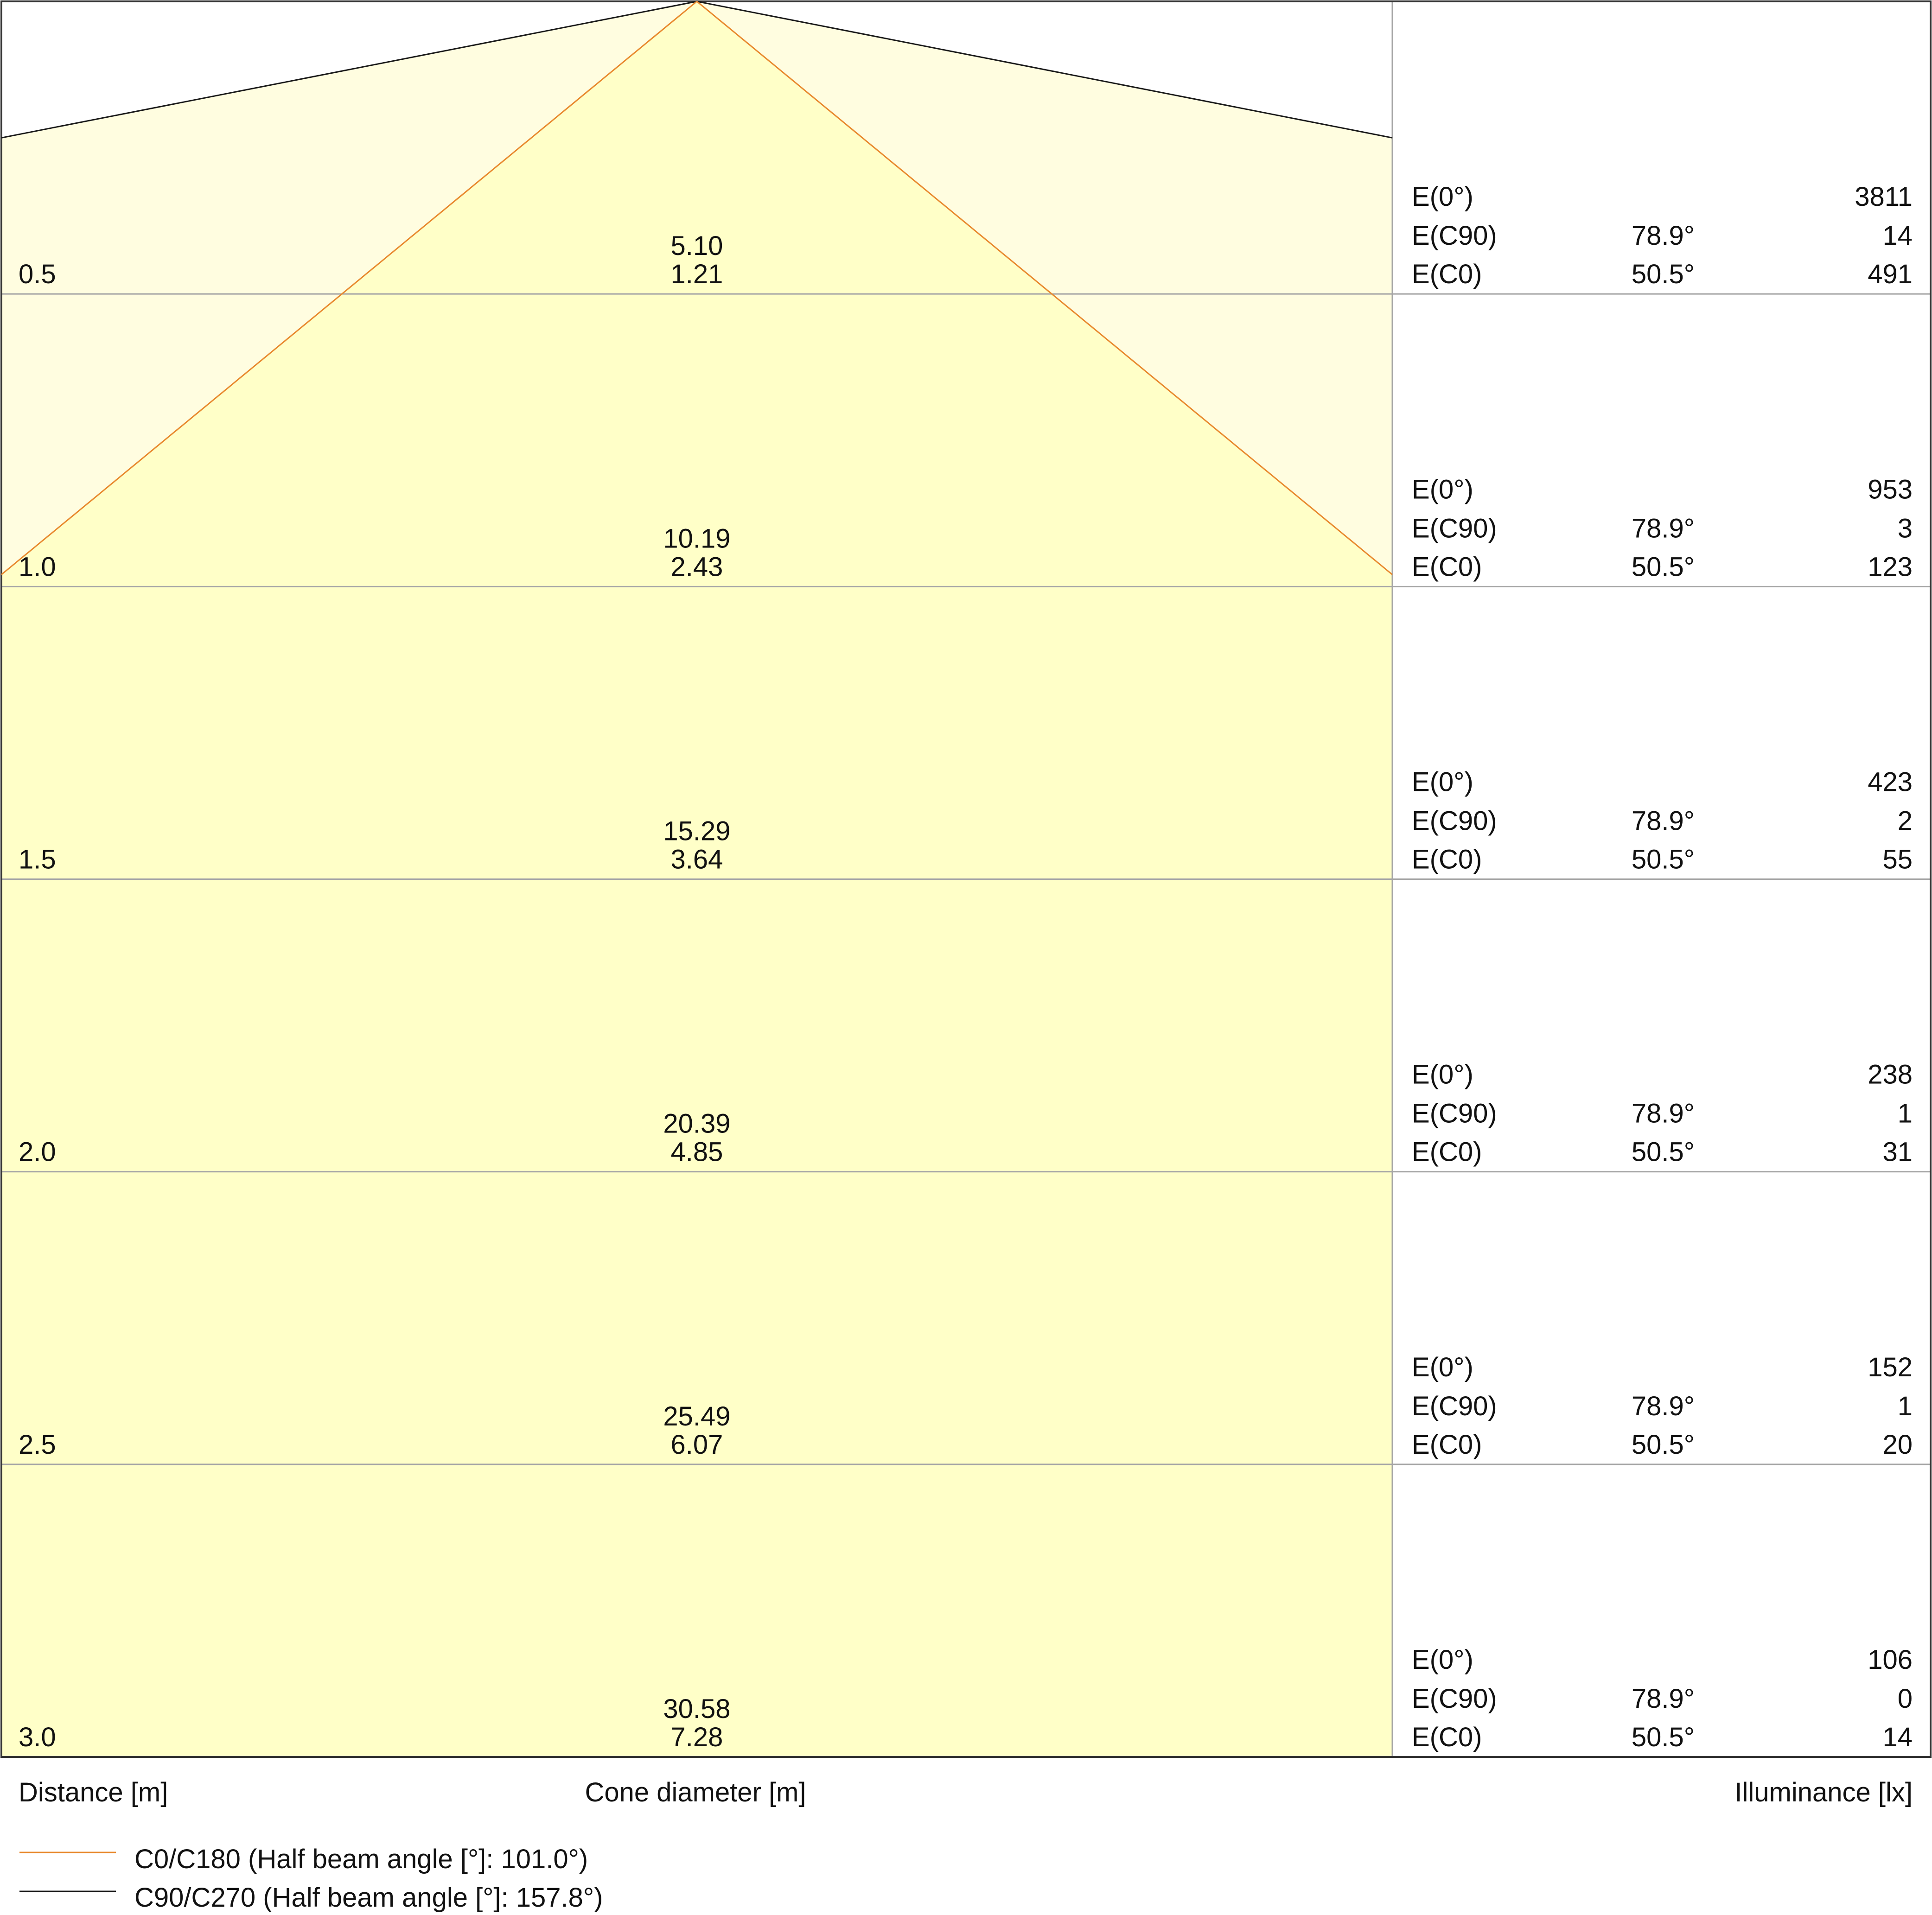 This screenshot has width=1932, height=1915. Describe the element at coordinates (696, 1416) in the screenshot. I see `cone-diameter-c90: 25.49` at that location.